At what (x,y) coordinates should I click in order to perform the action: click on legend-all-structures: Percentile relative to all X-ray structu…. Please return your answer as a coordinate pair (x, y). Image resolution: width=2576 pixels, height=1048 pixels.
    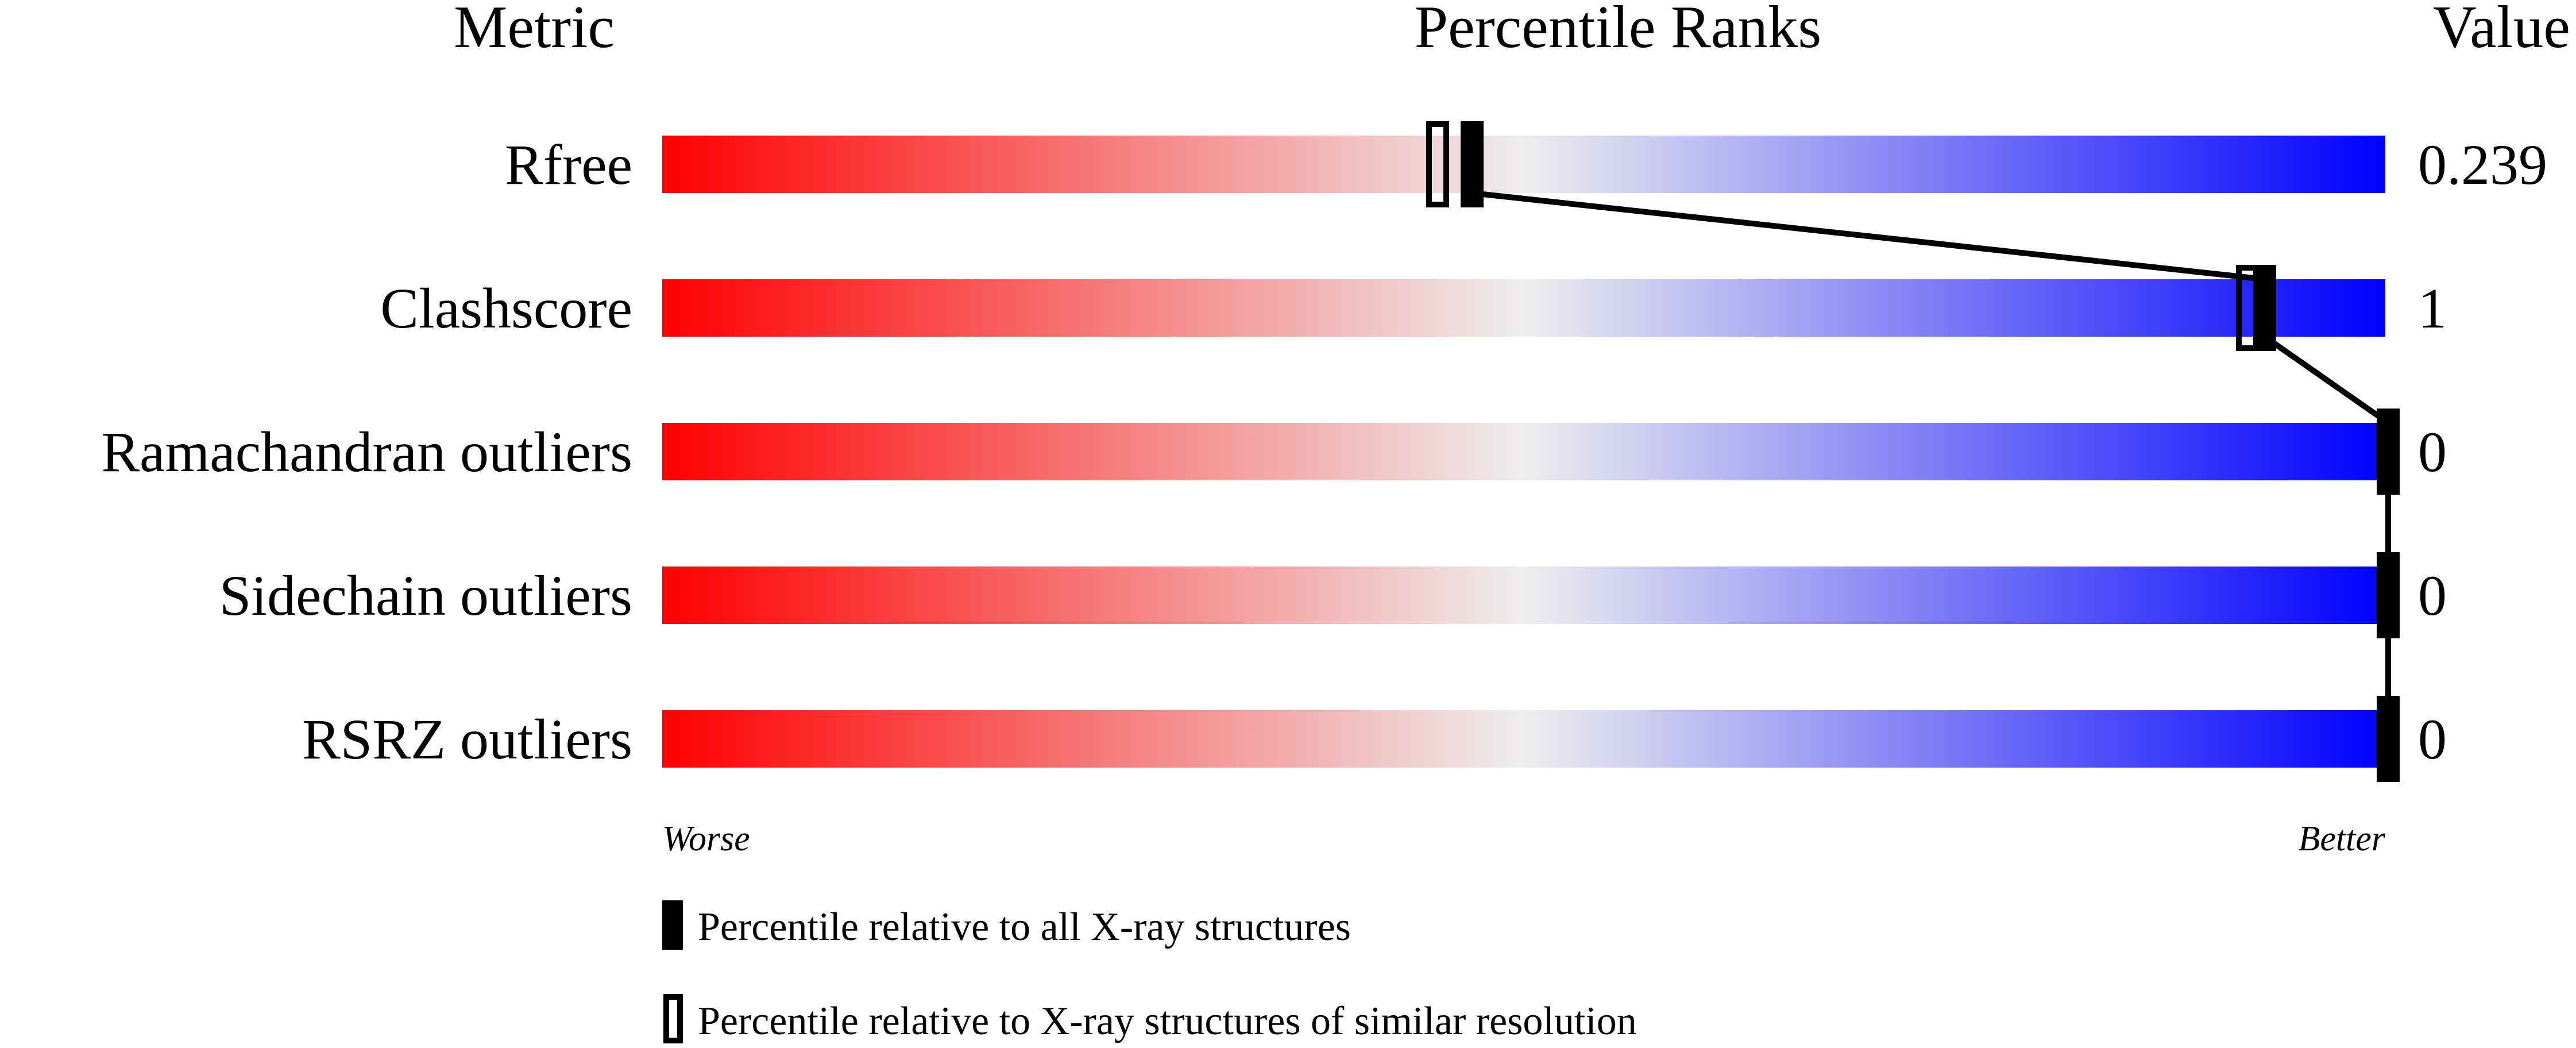
    Looking at the image, I should click on (1024, 927).